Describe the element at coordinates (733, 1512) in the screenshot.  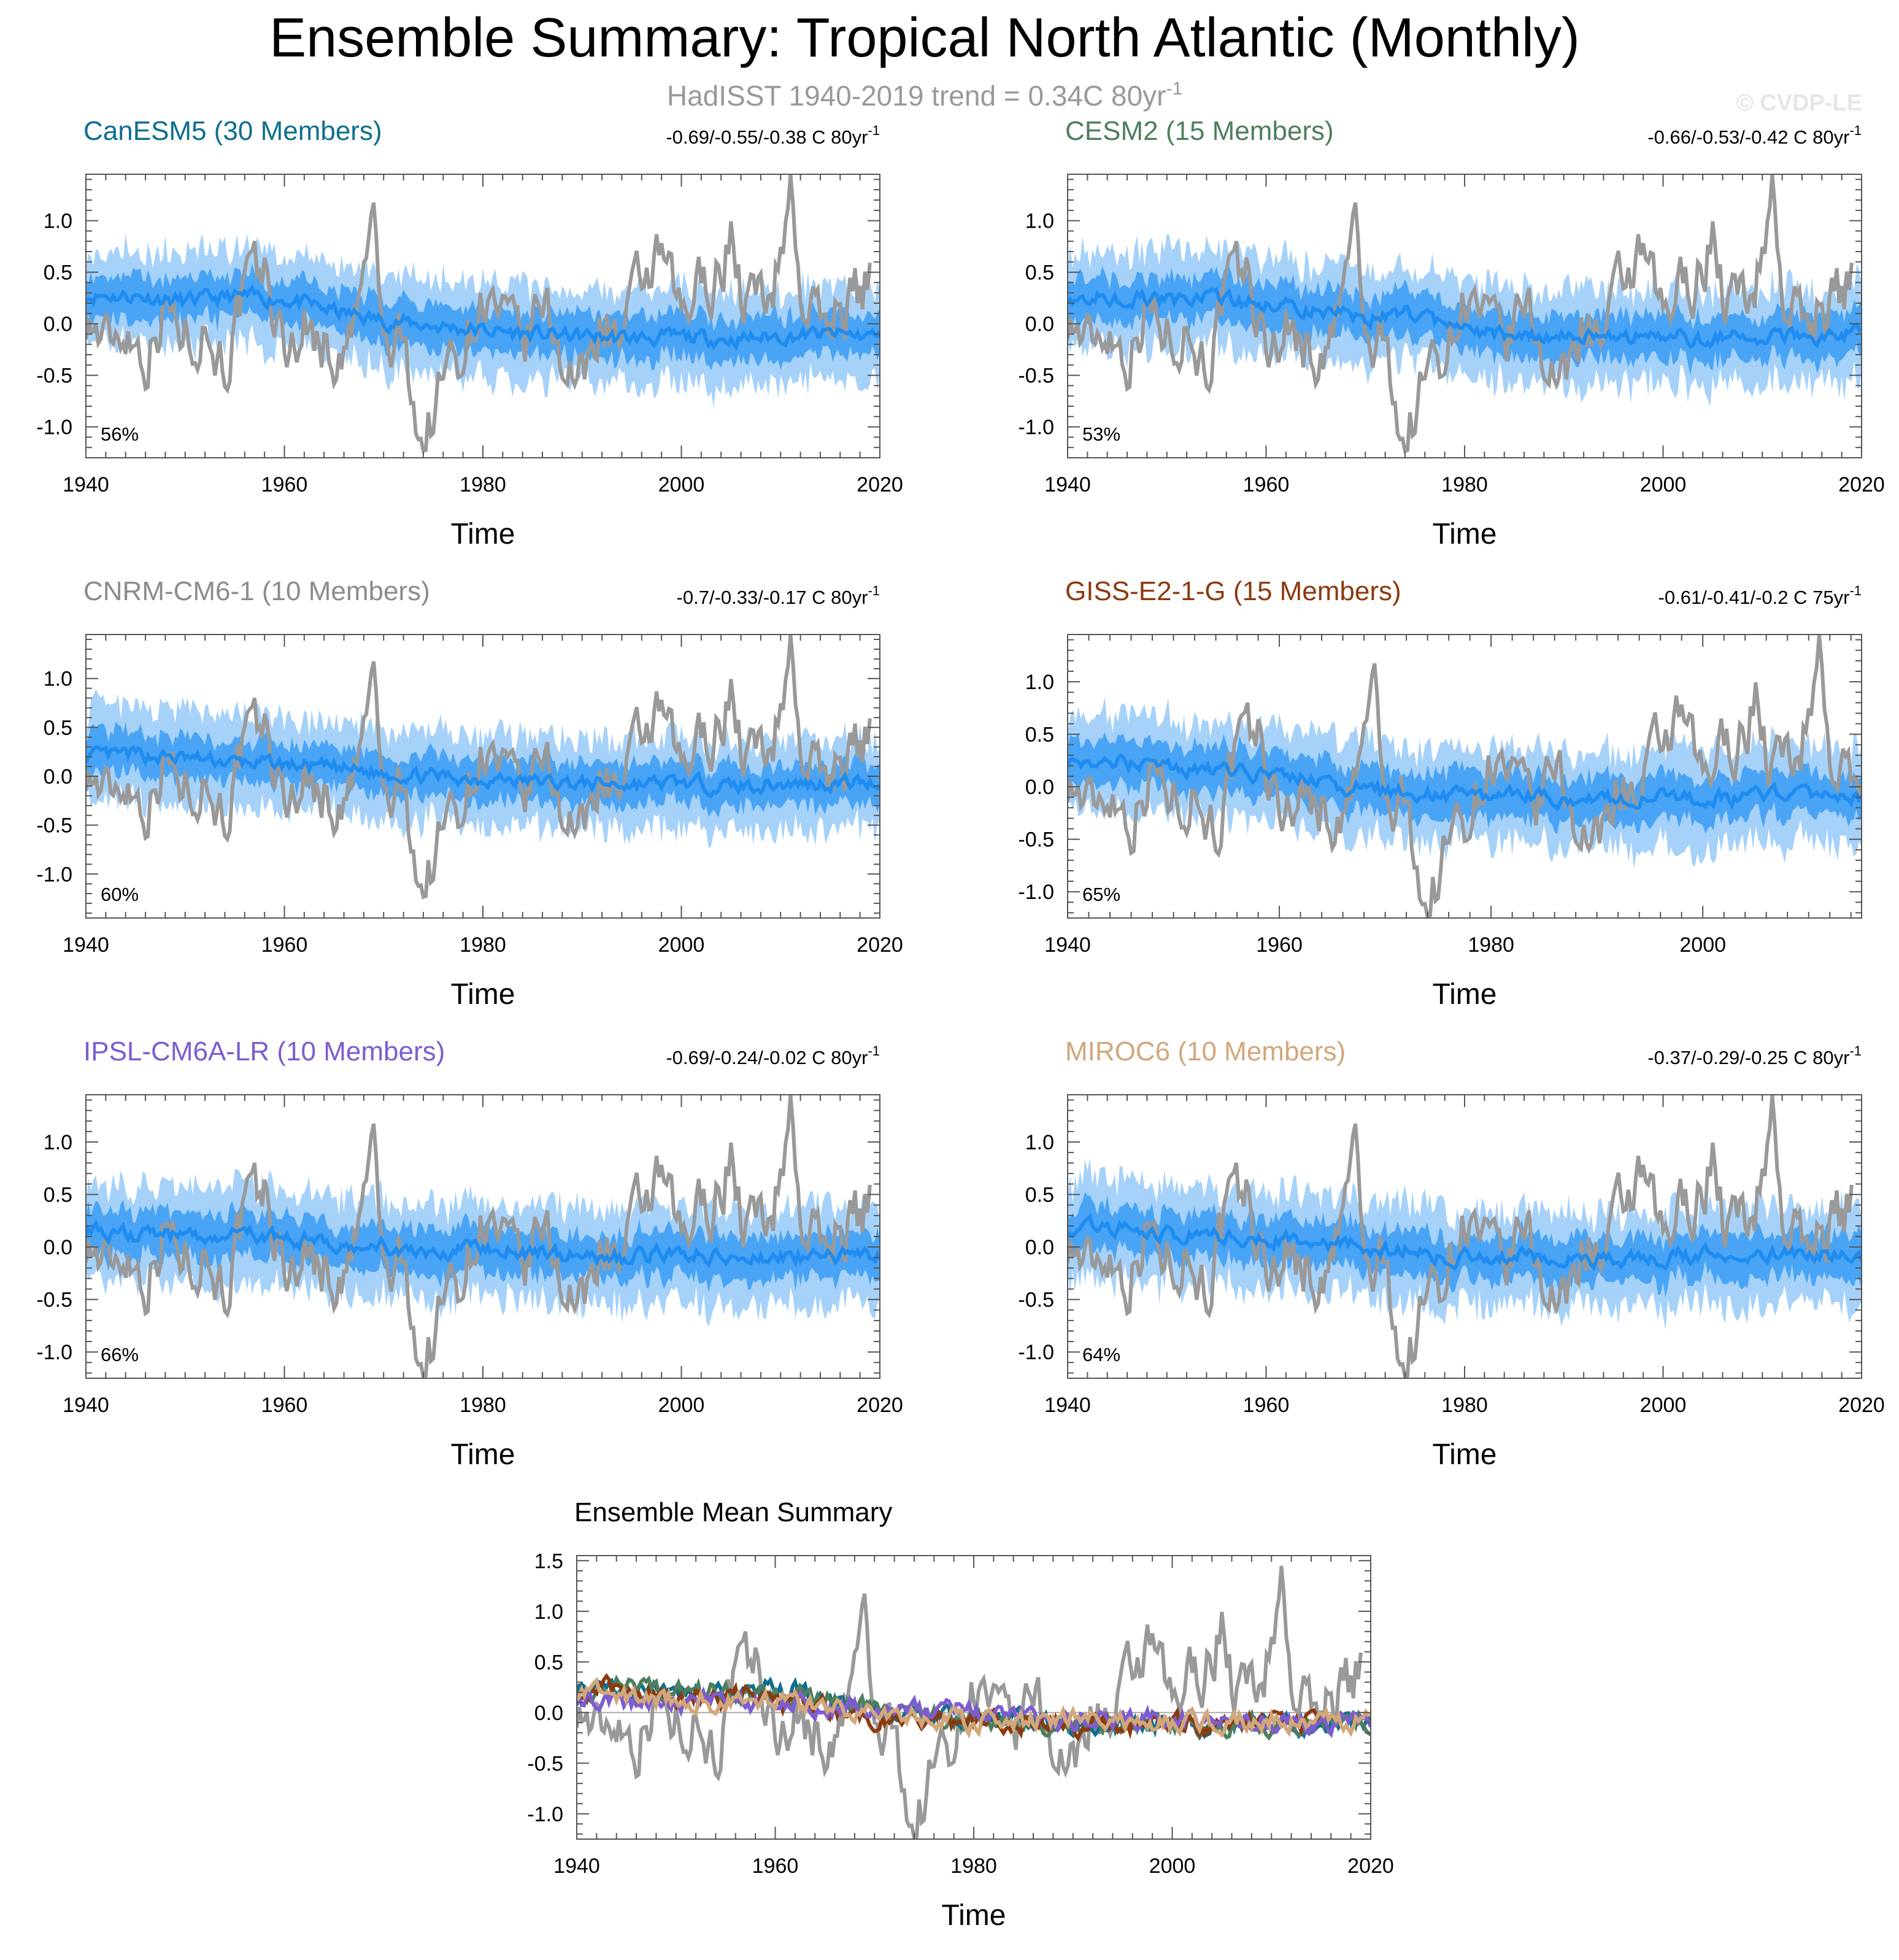
I see `panel-title: Ensemble Mean Summary` at that location.